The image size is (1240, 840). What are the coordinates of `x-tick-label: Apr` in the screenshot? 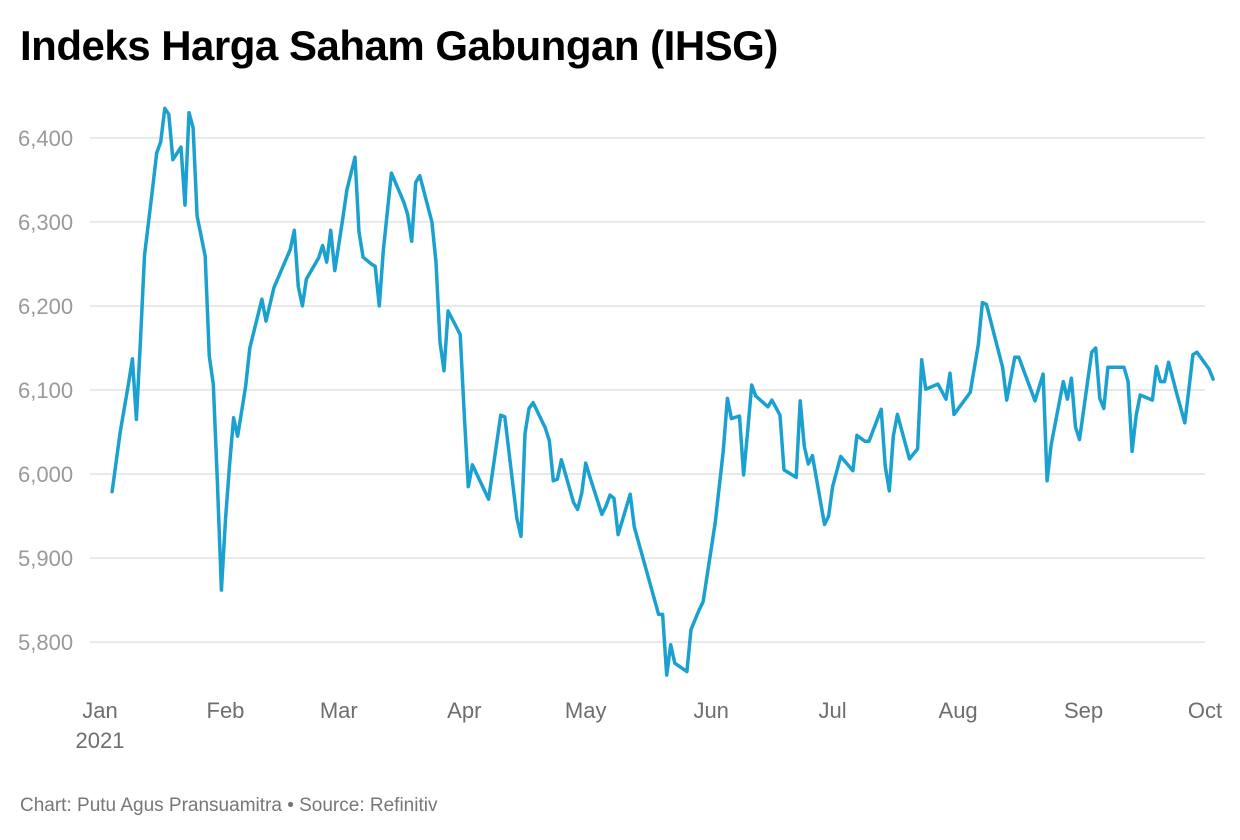 It's located at (464, 710).